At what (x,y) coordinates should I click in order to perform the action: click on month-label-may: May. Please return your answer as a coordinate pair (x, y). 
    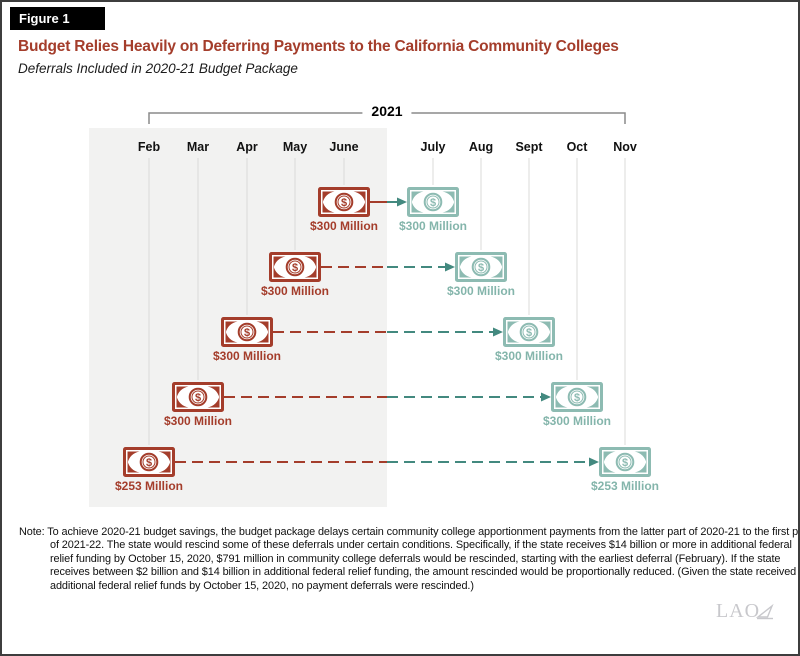
    Looking at the image, I should click on (295, 147).